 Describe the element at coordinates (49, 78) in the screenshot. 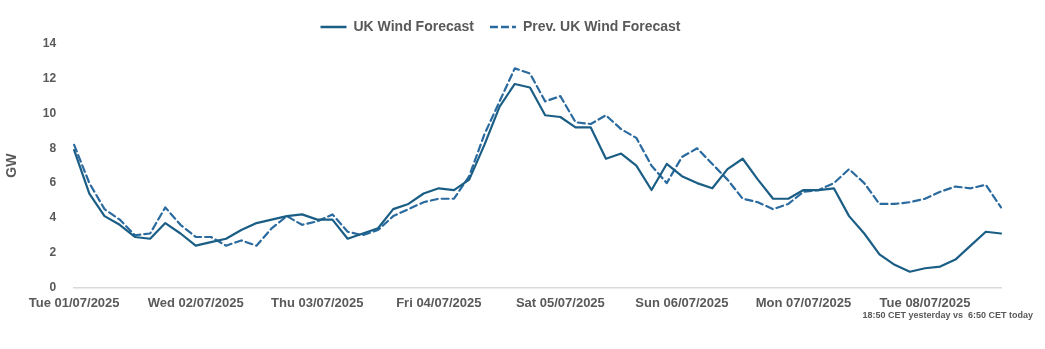

I see `y-tick-label: 12` at that location.